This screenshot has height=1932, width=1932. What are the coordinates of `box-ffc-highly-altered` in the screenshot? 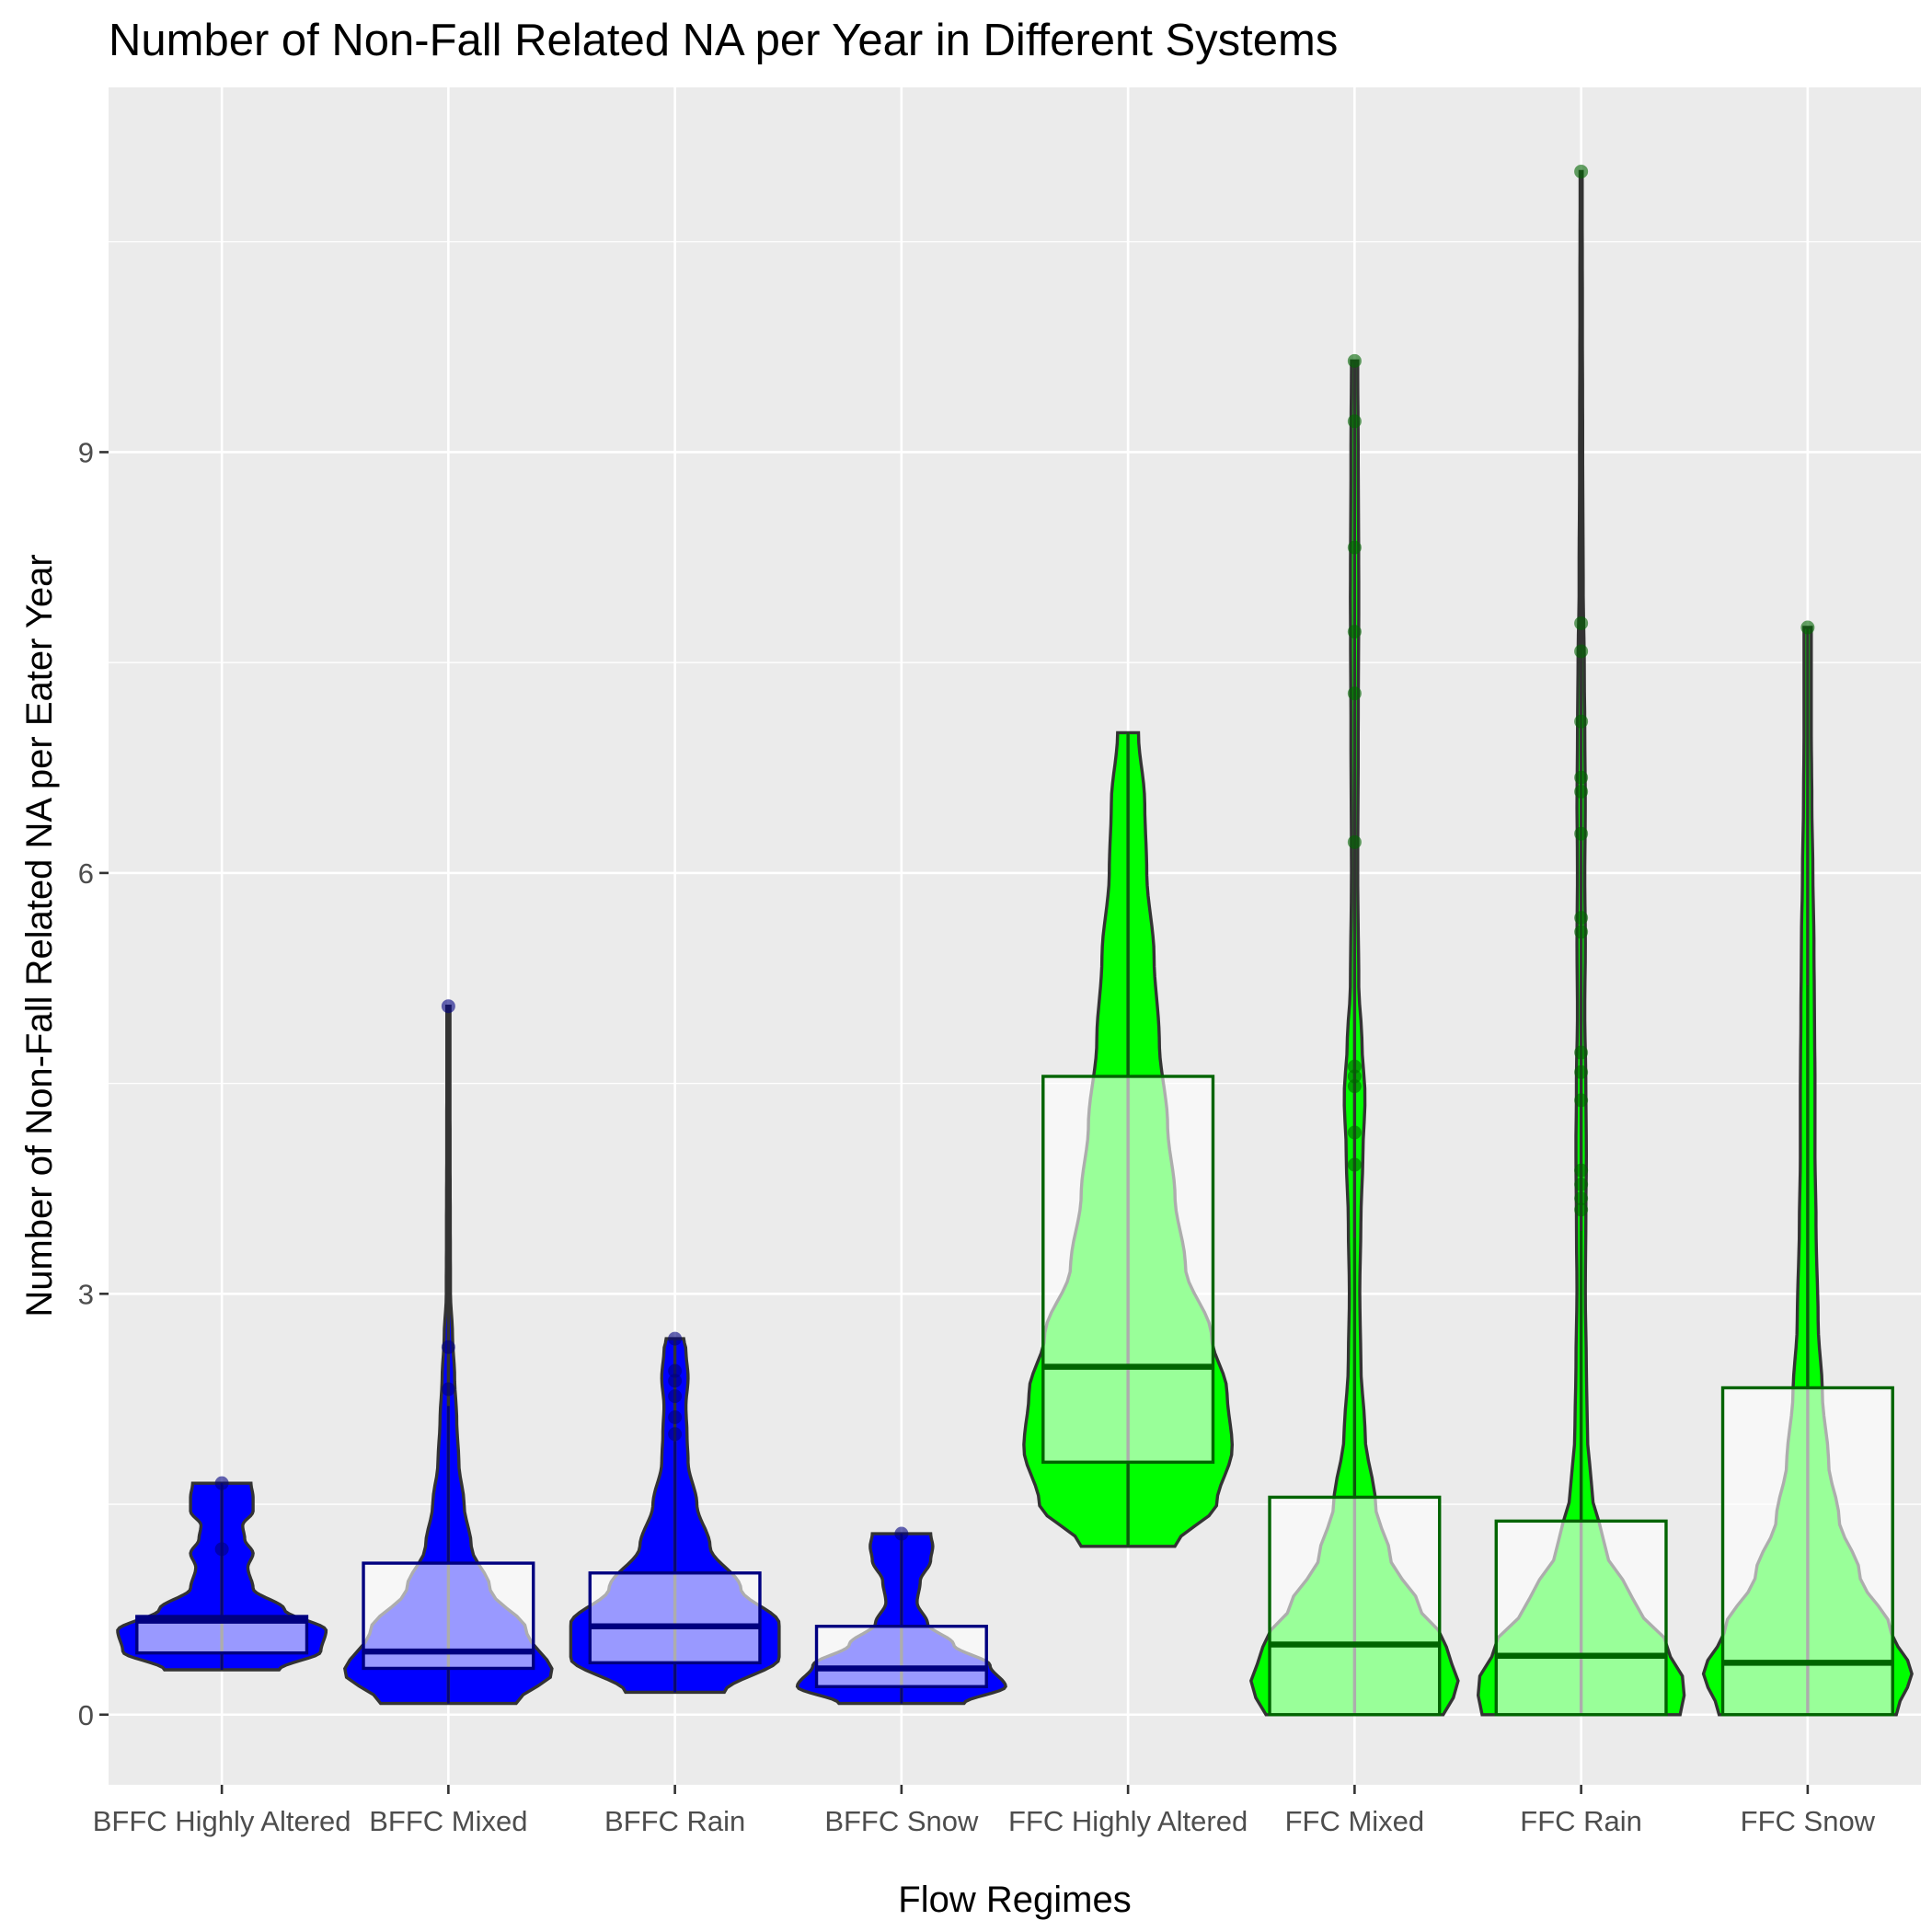 It's located at (1128, 1269).